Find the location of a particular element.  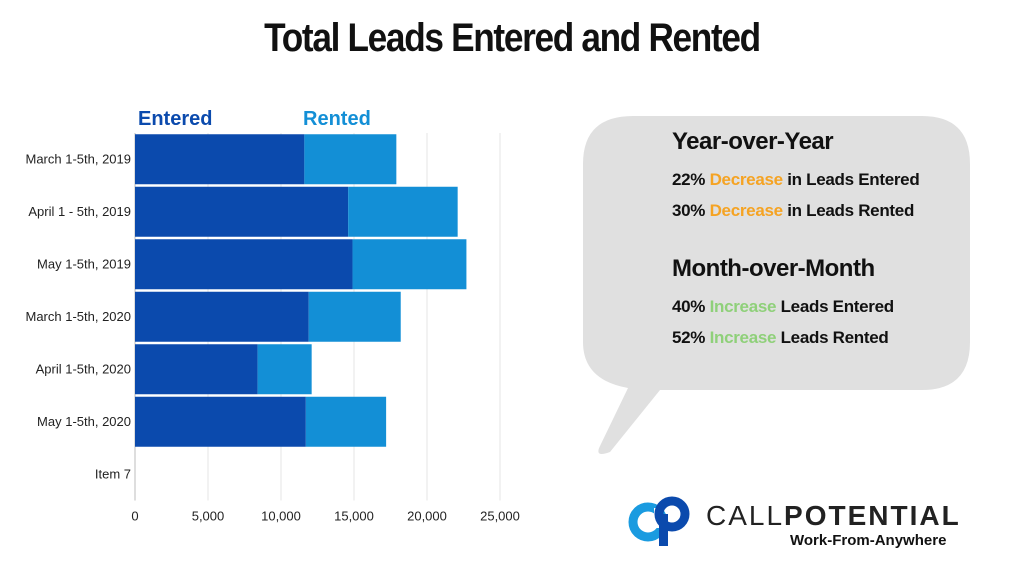

mom-heading: Month-over-Month is located at coordinates (773, 268).